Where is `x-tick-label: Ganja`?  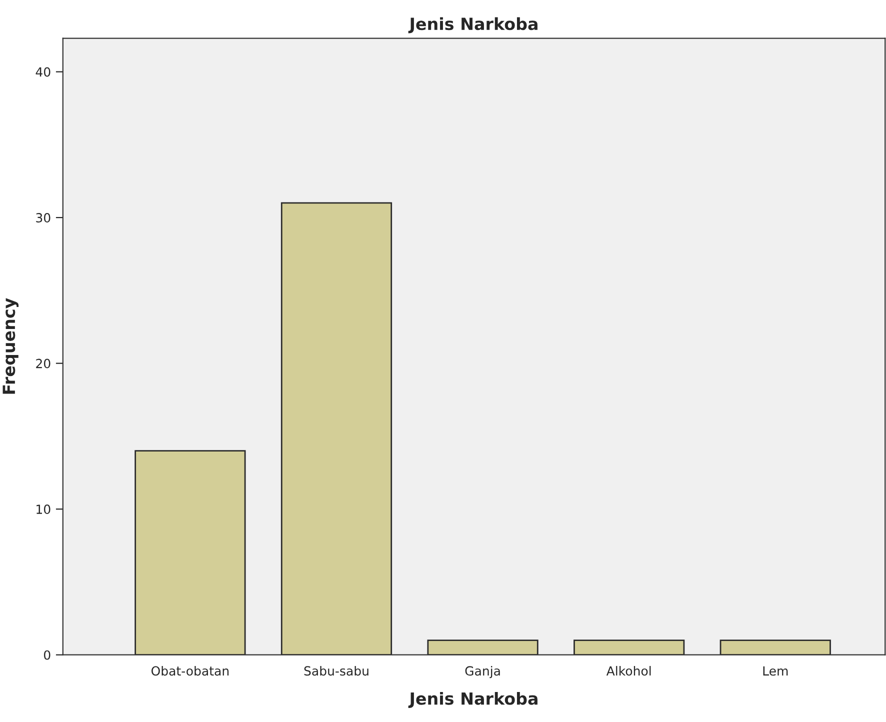
x-tick-label: Ganja is located at coordinates (482, 672).